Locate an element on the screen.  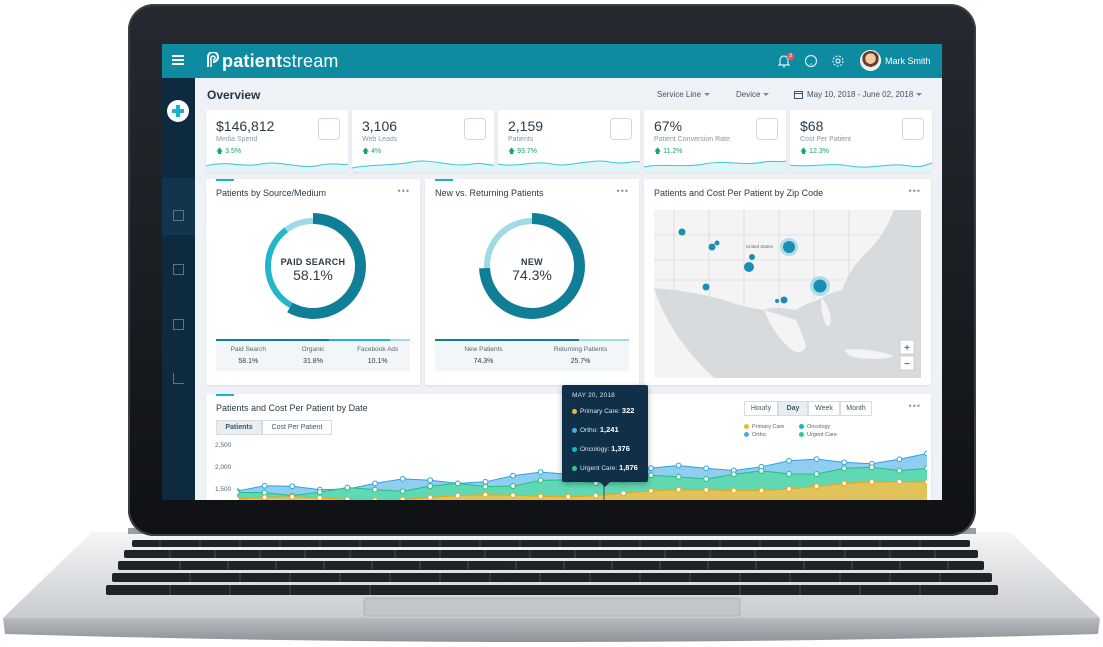
zoom-out-icon: − is located at coordinates (907, 364).